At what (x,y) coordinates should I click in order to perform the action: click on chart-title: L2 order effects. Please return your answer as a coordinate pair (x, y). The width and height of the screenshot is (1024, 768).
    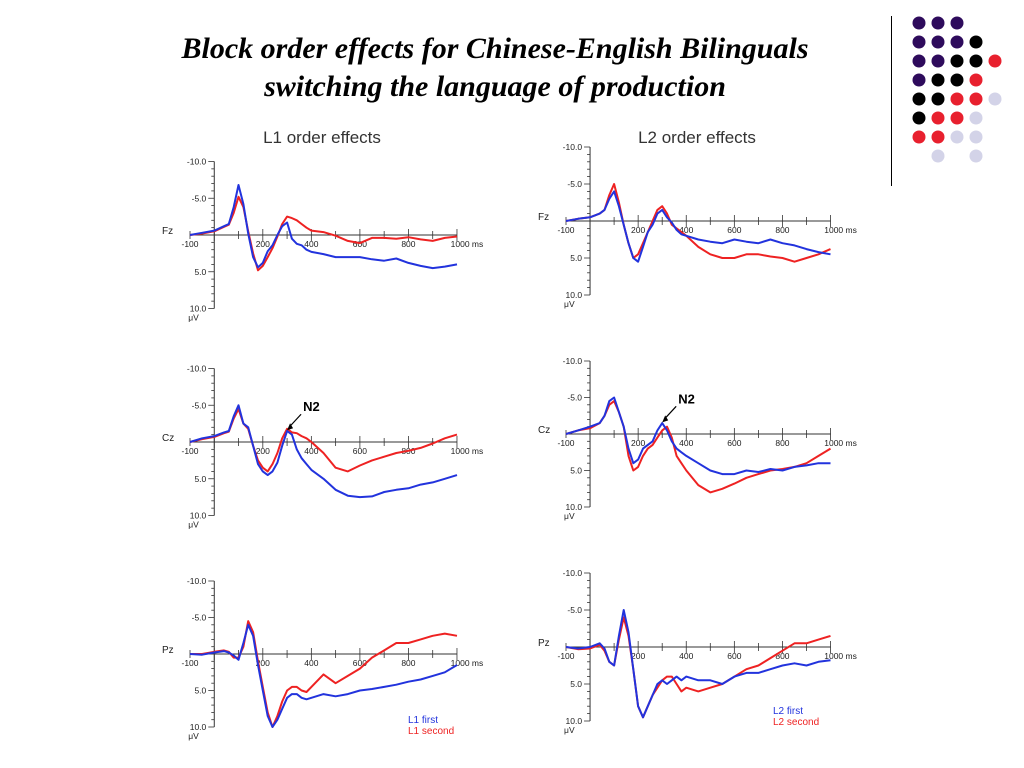
    Looking at the image, I should click on (697, 137).